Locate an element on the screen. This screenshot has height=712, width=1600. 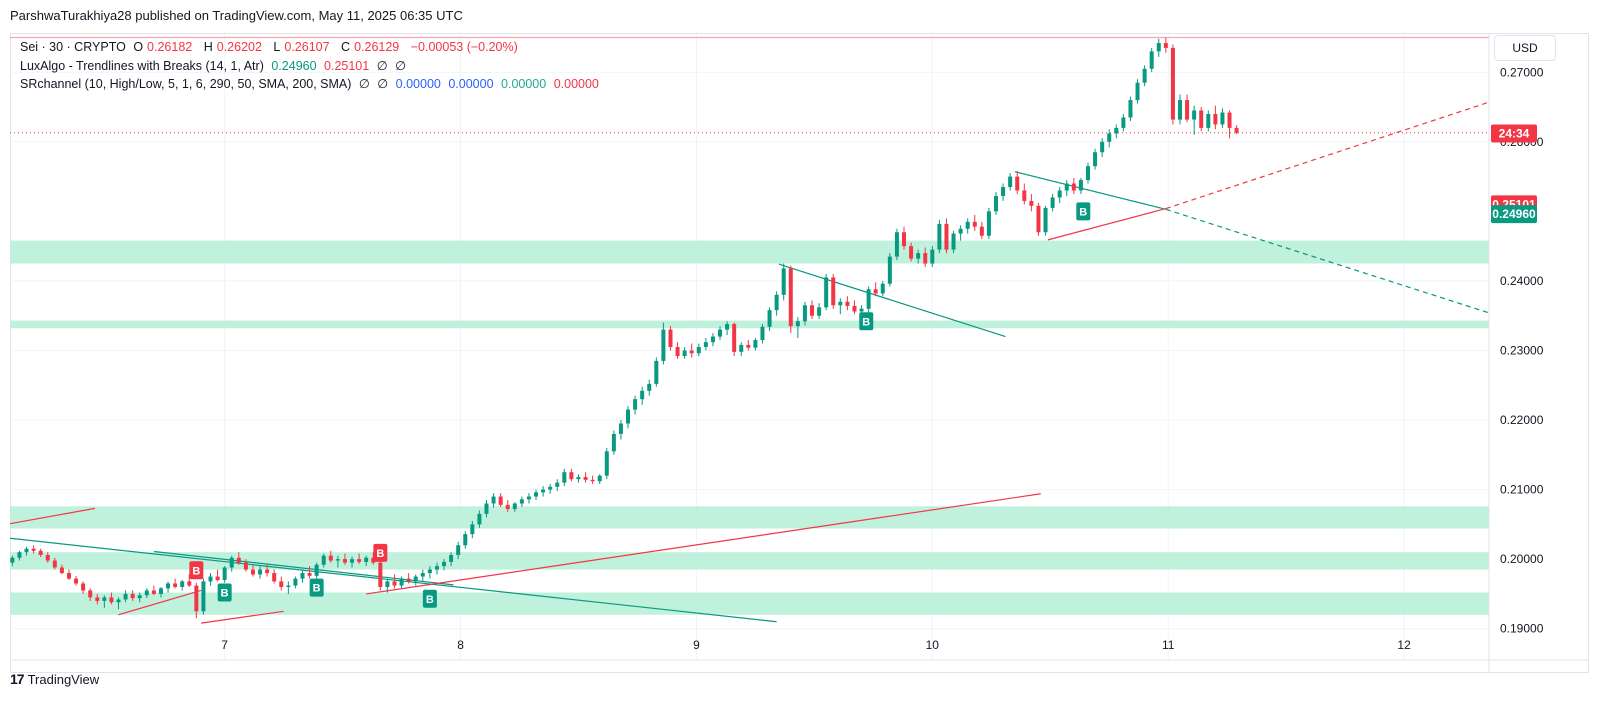
price-tag-box is located at coordinates (1514, 133).